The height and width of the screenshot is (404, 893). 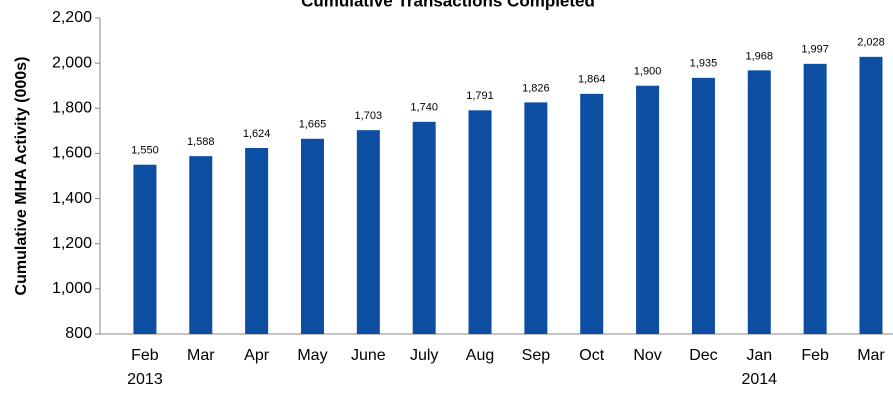 What do you see at coordinates (257, 134) in the screenshot?
I see `data-label: 1,624` at bounding box center [257, 134].